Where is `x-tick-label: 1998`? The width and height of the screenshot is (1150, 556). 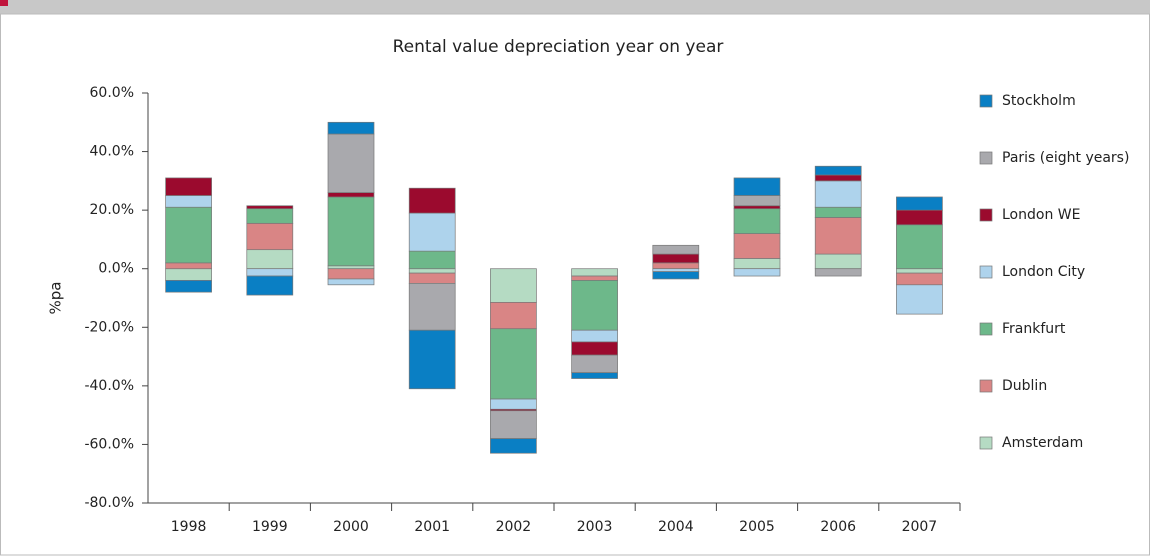
x-tick-label: 1998 is located at coordinates (189, 527).